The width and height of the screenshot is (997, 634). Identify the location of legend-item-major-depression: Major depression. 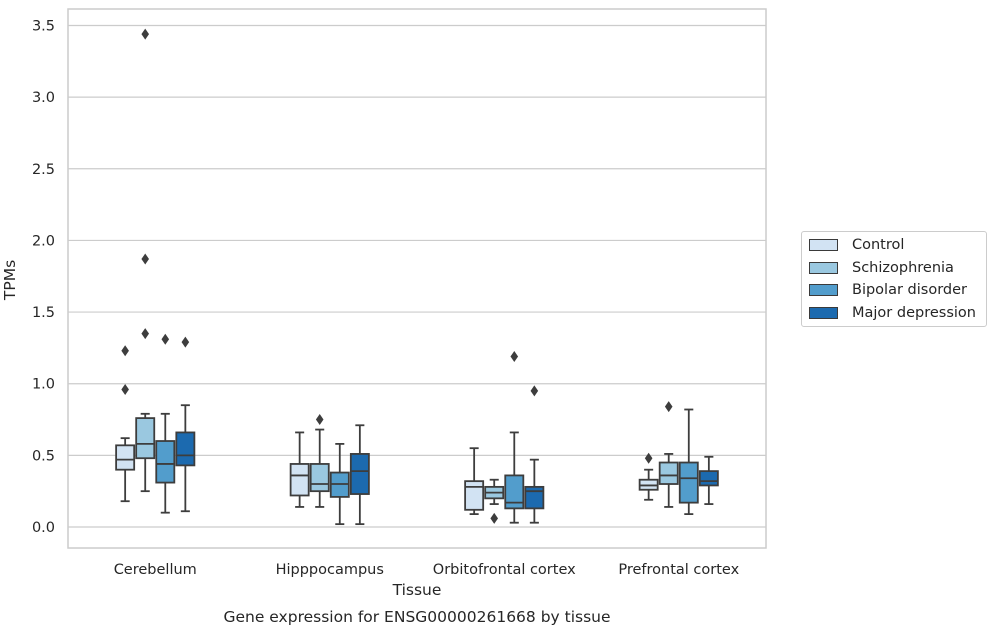
(892, 313).